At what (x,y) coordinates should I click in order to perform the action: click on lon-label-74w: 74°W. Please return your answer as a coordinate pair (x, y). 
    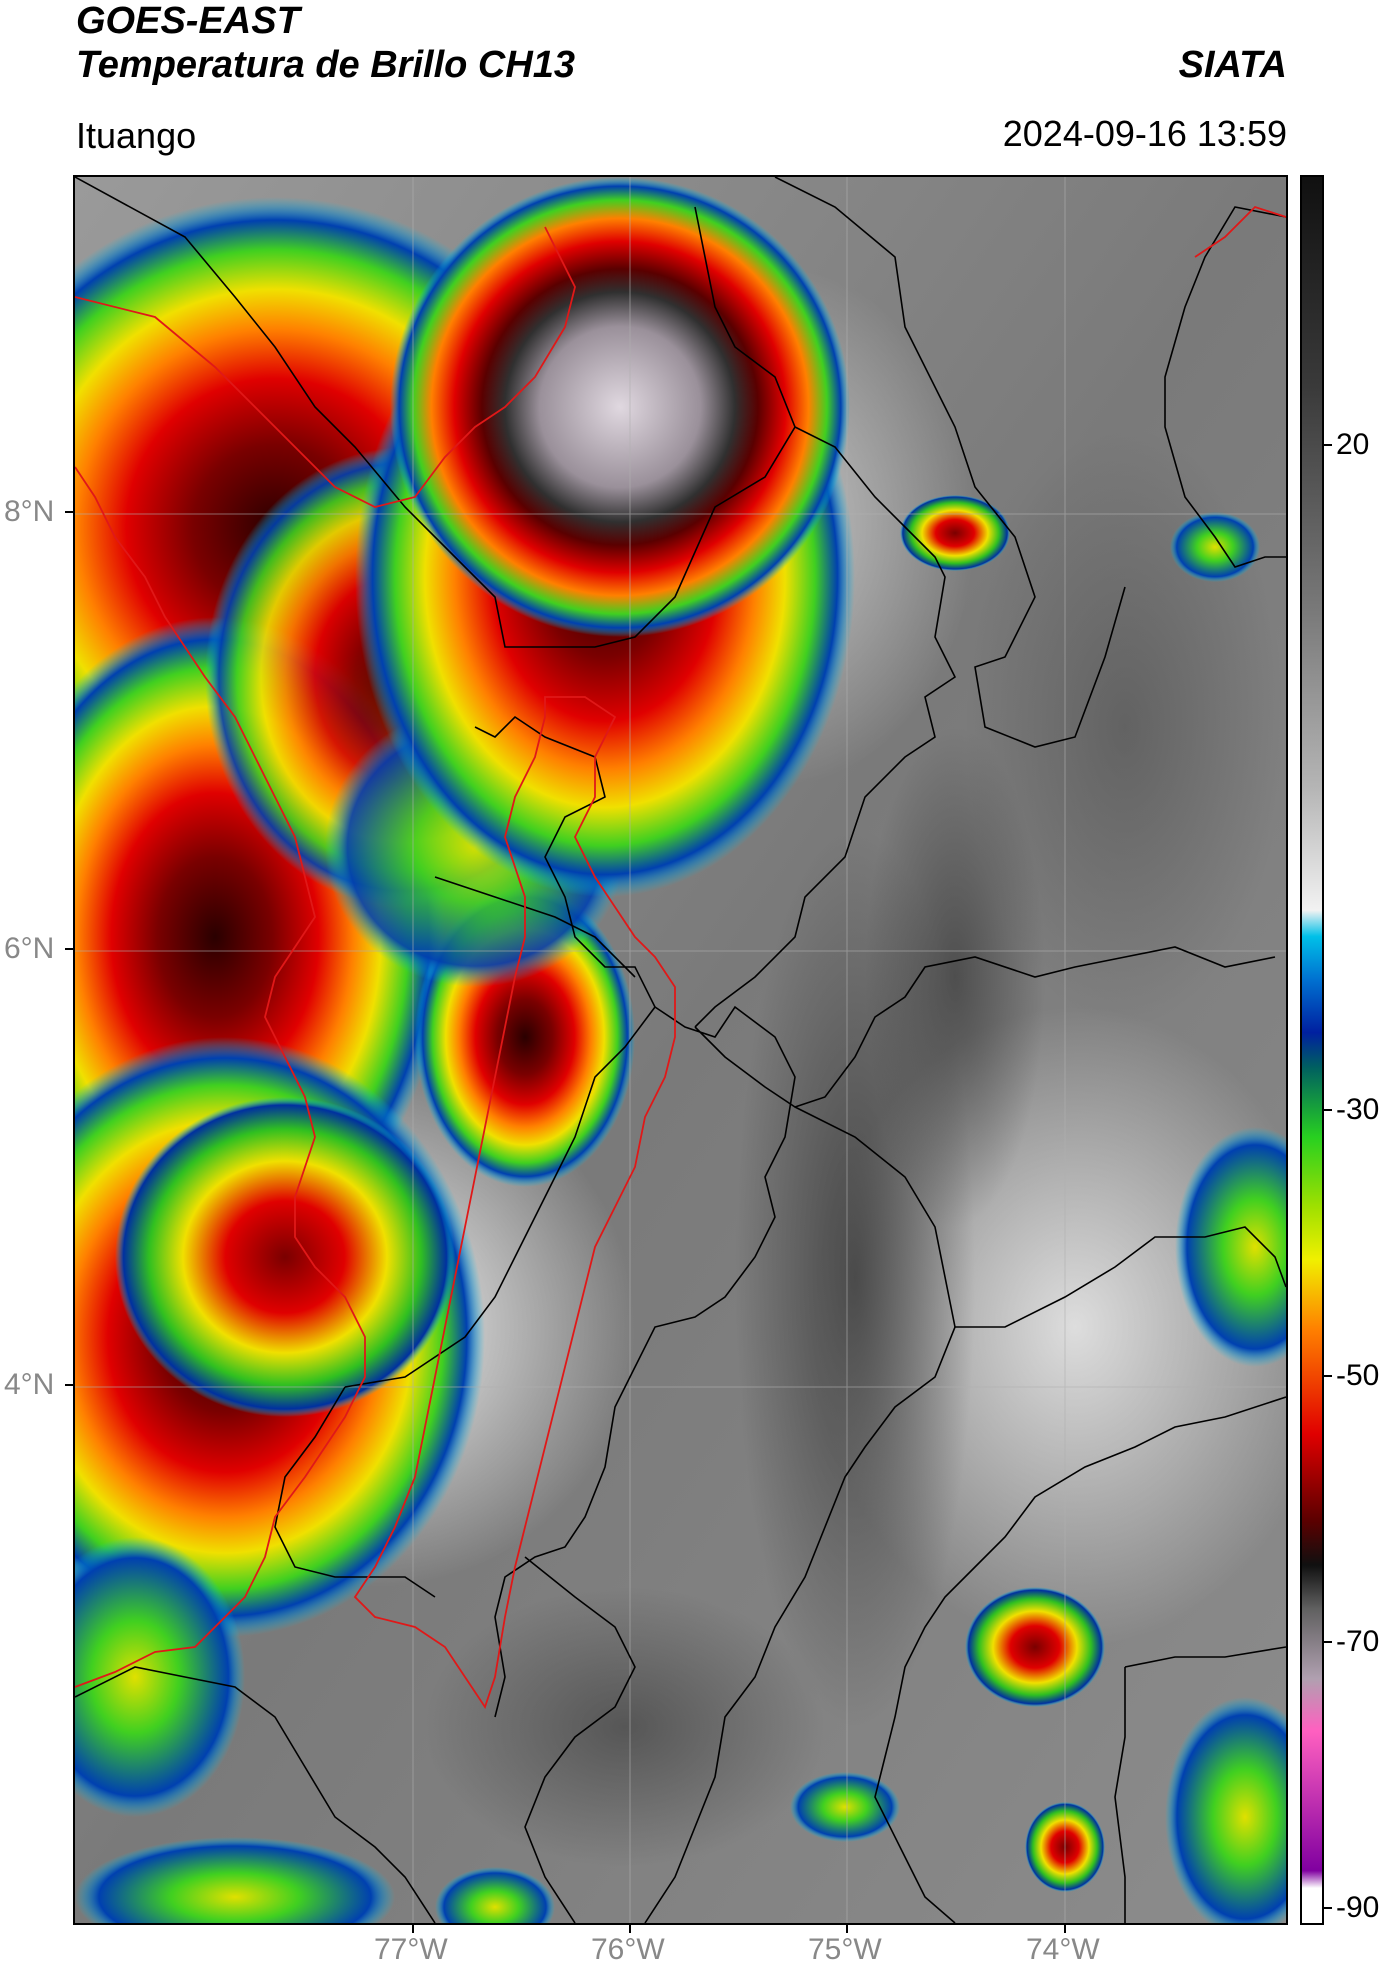
    Looking at the image, I should click on (1063, 1949).